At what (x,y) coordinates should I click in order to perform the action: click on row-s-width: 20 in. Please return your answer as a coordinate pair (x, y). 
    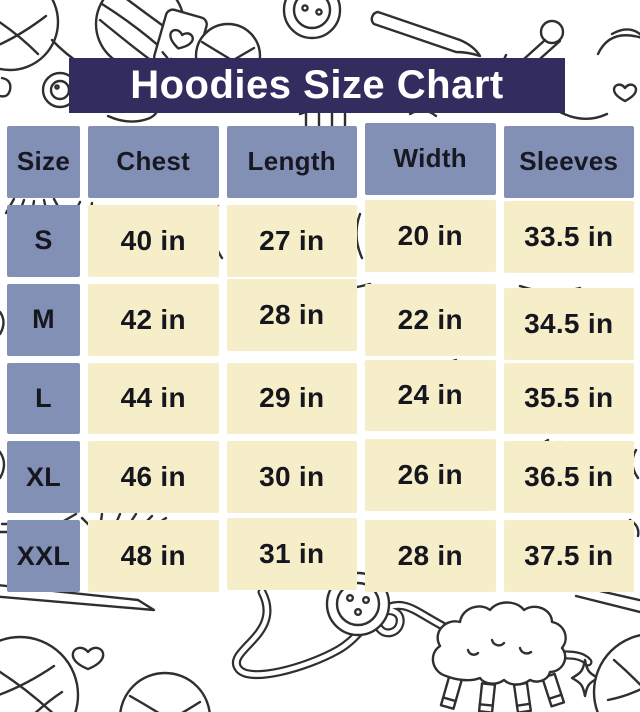
    Looking at the image, I should click on (430, 235).